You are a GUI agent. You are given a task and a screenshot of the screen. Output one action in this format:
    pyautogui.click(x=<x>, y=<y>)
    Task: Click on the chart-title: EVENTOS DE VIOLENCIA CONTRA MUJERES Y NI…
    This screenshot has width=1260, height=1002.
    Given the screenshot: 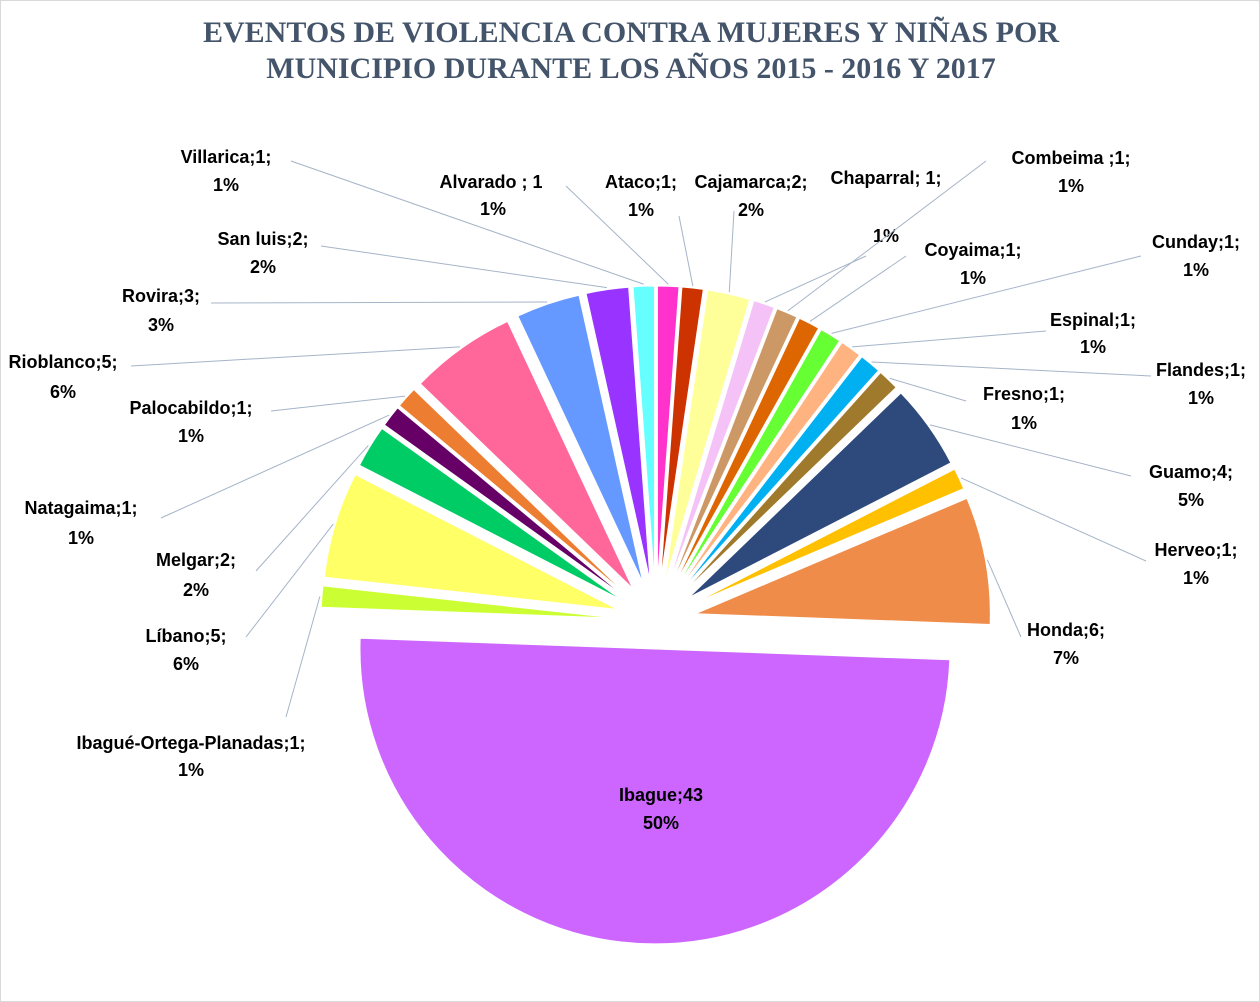 What is the action you would take?
    pyautogui.click(x=631, y=50)
    